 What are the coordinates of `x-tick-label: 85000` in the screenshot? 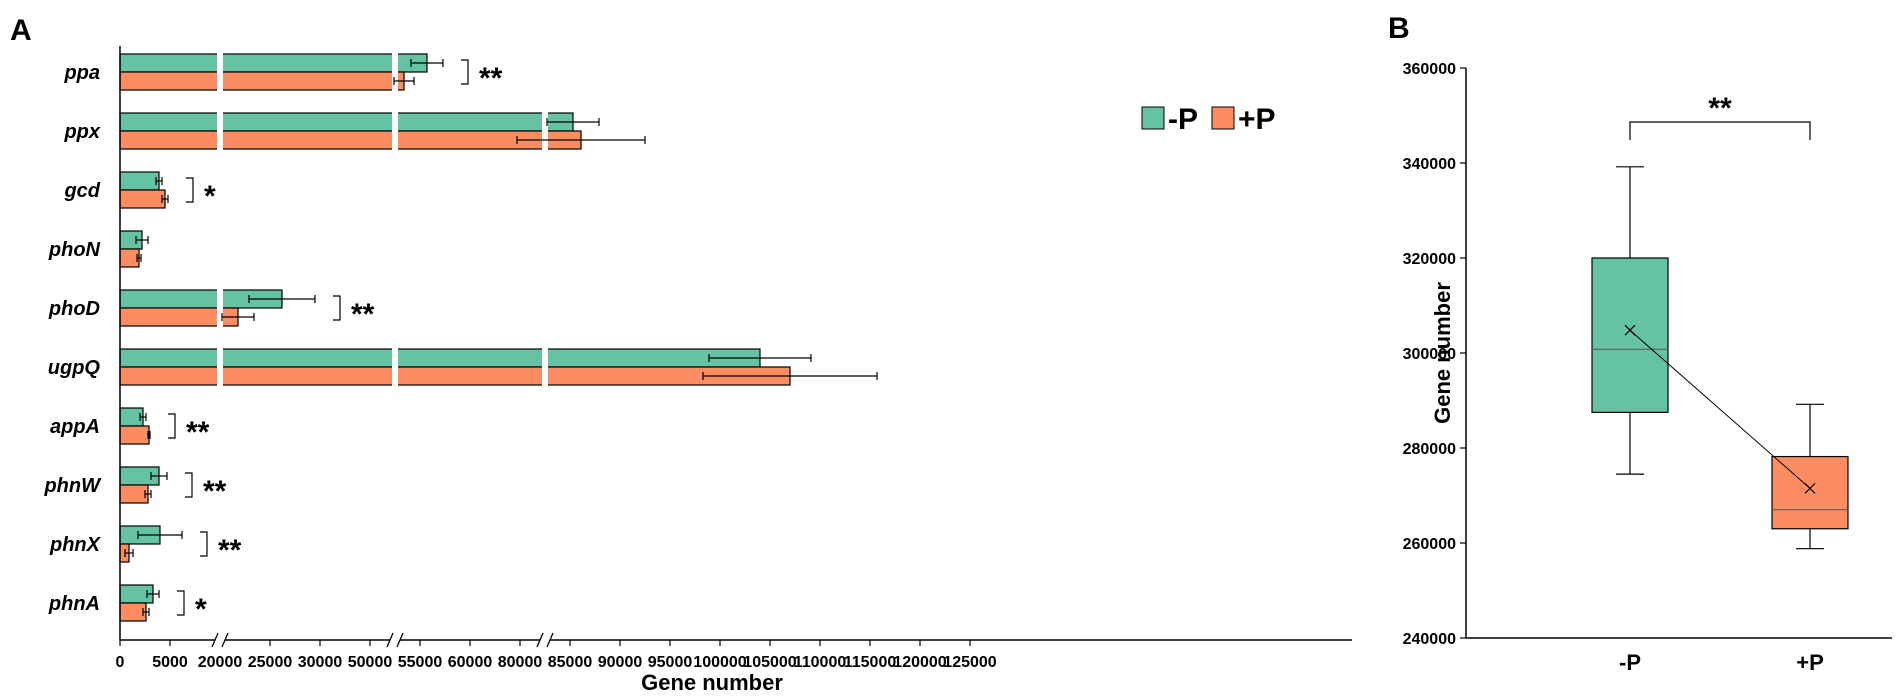 It's located at (570, 662).